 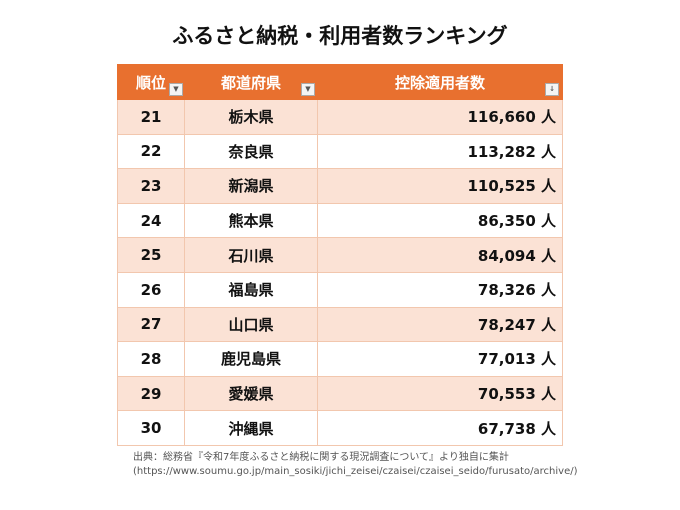 I want to click on rank-cell: 29, so click(x=151, y=393).